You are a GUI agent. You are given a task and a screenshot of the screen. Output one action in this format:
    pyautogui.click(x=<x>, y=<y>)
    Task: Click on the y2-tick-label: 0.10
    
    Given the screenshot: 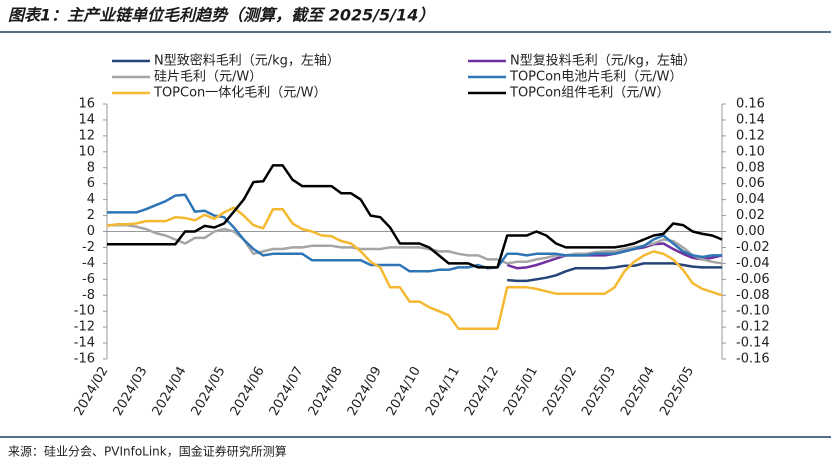 What is the action you would take?
    pyautogui.click(x=750, y=151)
    